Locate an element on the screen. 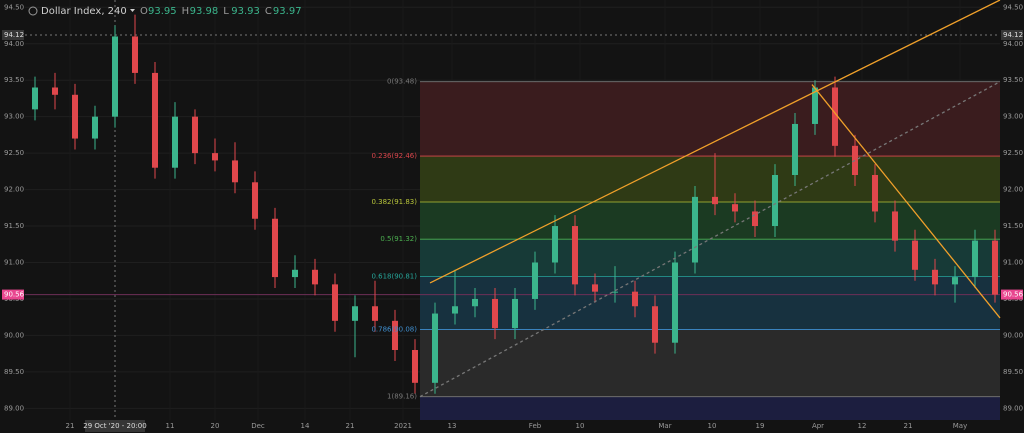 This screenshot has width=1024, height=433. x-tick-label: 10 is located at coordinates (580, 426).